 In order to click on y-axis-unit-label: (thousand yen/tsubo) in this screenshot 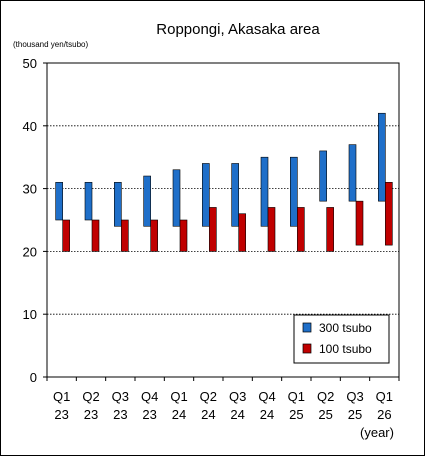, I will do `click(50, 44)`.